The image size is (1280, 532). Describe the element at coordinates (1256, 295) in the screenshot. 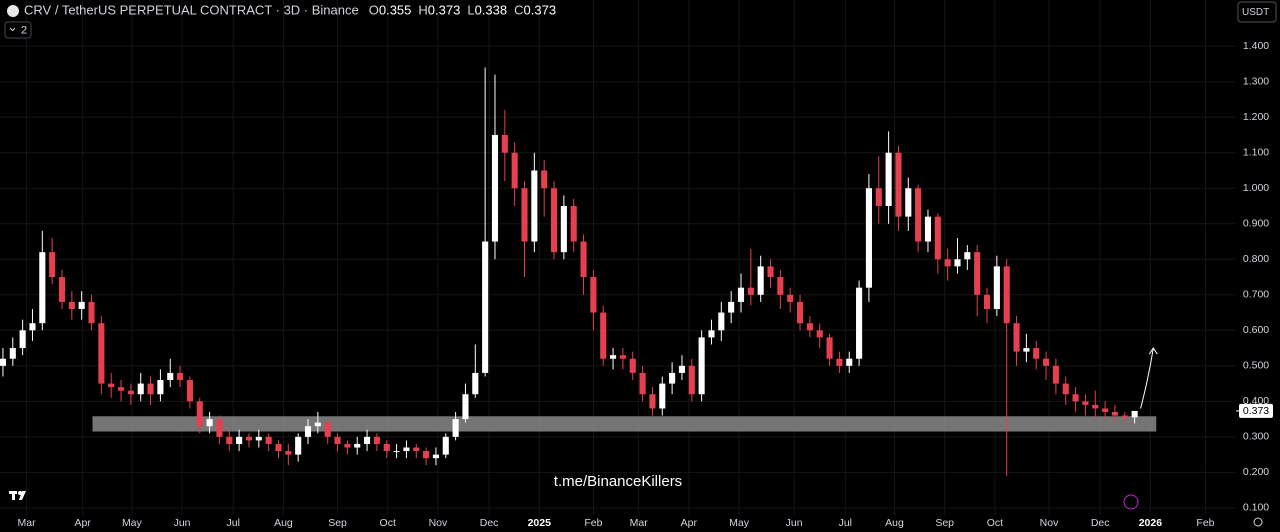

I see `y-tick-label: 0.700` at that location.